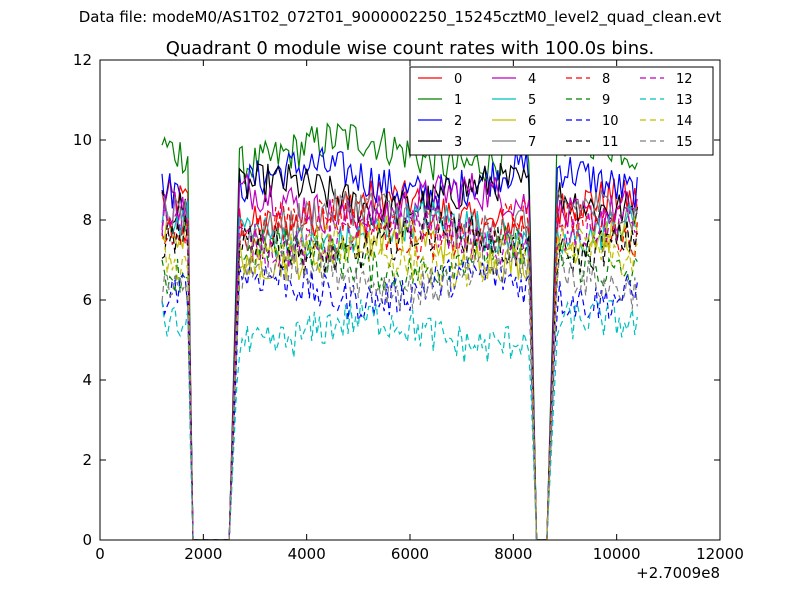 The image size is (800, 600). Describe the element at coordinates (87, 380) in the screenshot. I see `y-tick-label-4: 4` at that location.